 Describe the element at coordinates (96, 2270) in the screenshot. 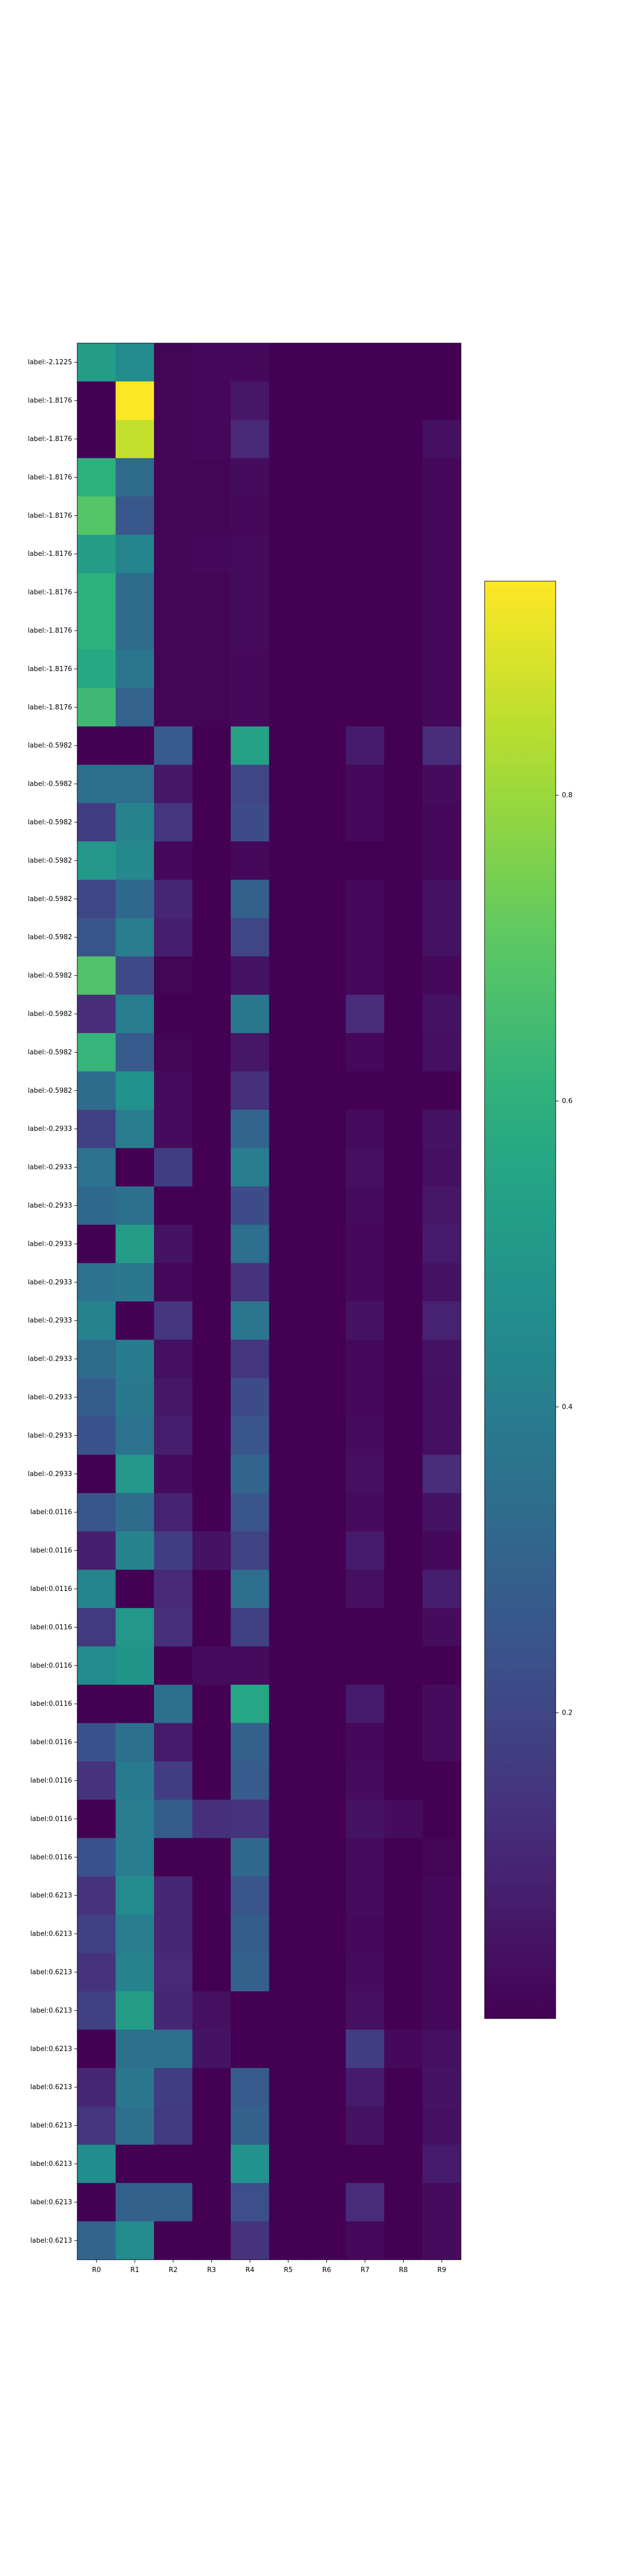

I see `x-tick-label: R0` at that location.